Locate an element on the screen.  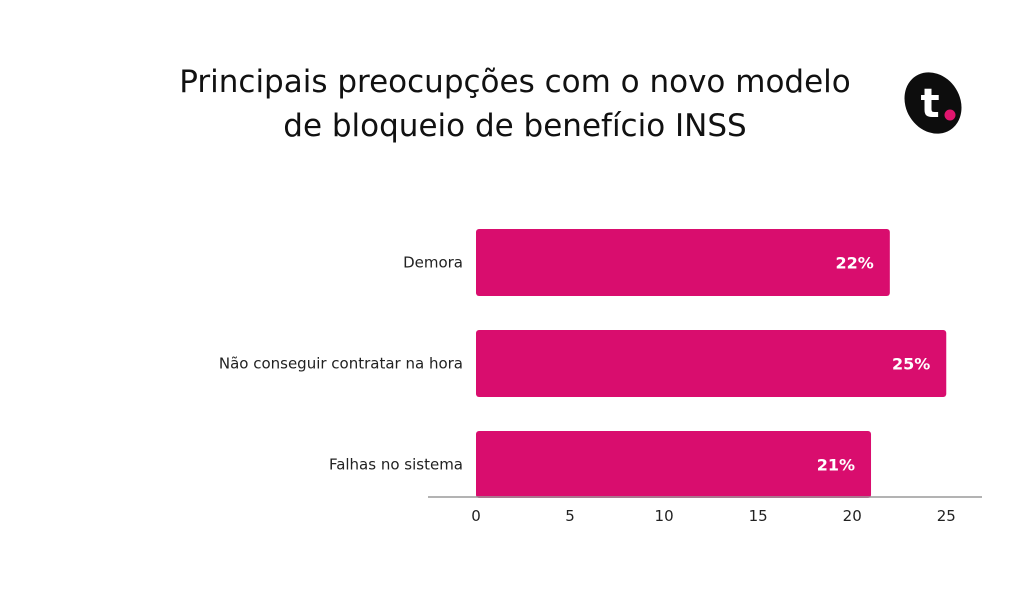
brand-logo-icon: t is located at coordinates (933, 103).